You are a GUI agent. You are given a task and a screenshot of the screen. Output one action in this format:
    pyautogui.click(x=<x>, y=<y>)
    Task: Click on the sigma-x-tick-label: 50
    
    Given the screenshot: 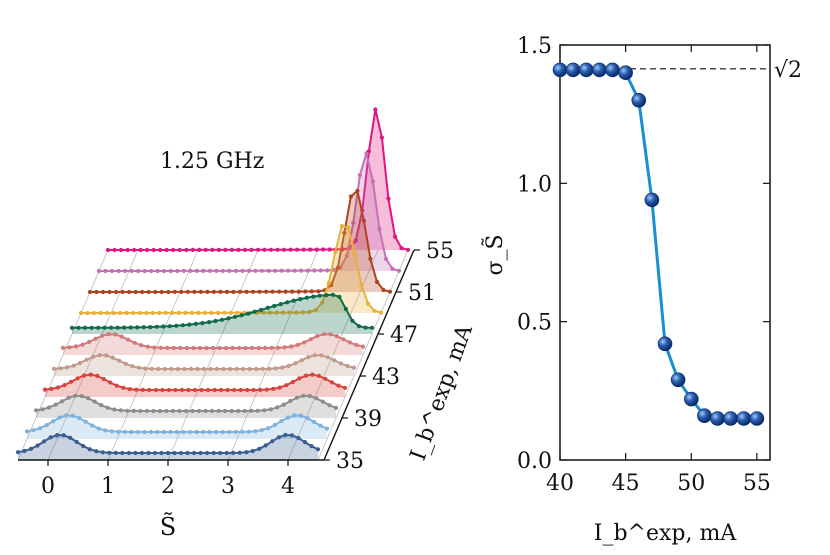 What is the action you would take?
    pyautogui.click(x=691, y=483)
    